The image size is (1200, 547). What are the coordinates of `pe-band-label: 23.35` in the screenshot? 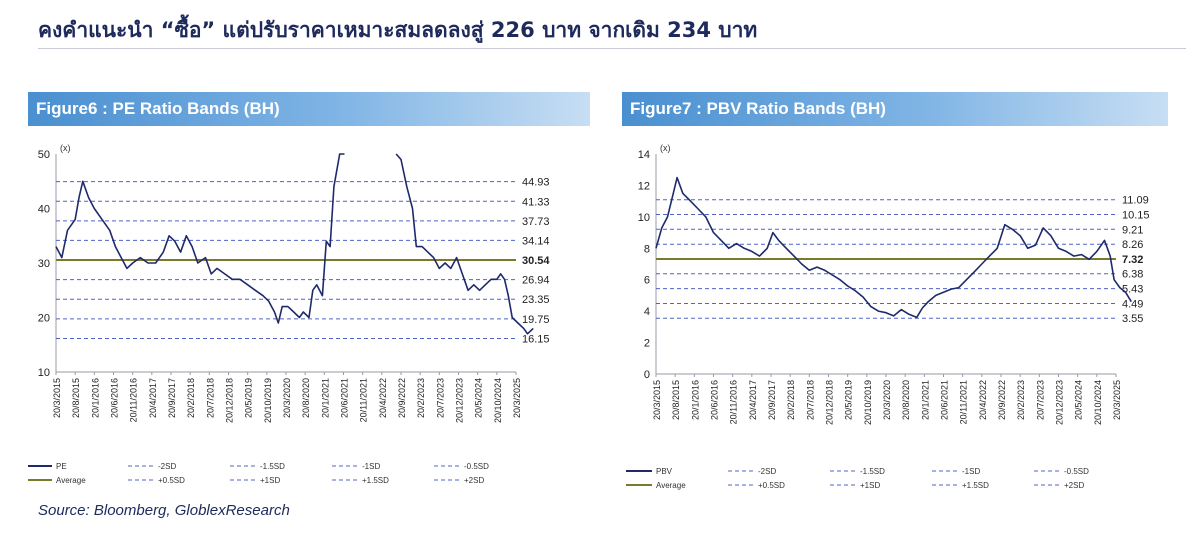 It's located at (536, 300).